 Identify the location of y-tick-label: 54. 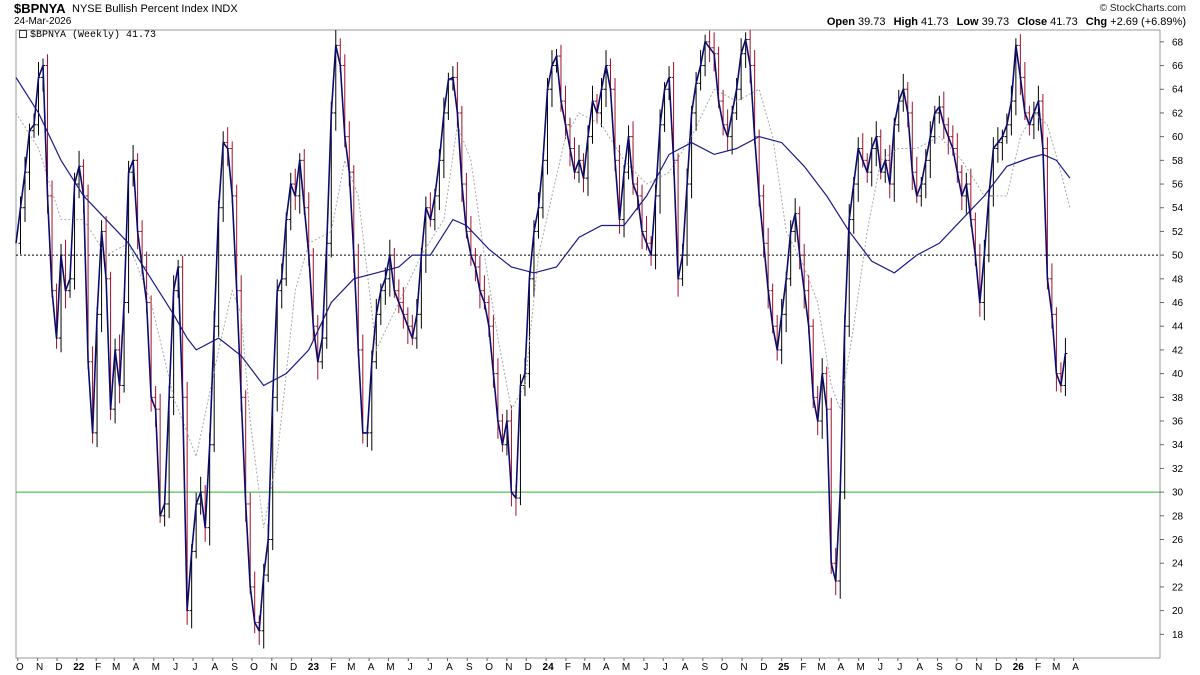
(1178, 208).